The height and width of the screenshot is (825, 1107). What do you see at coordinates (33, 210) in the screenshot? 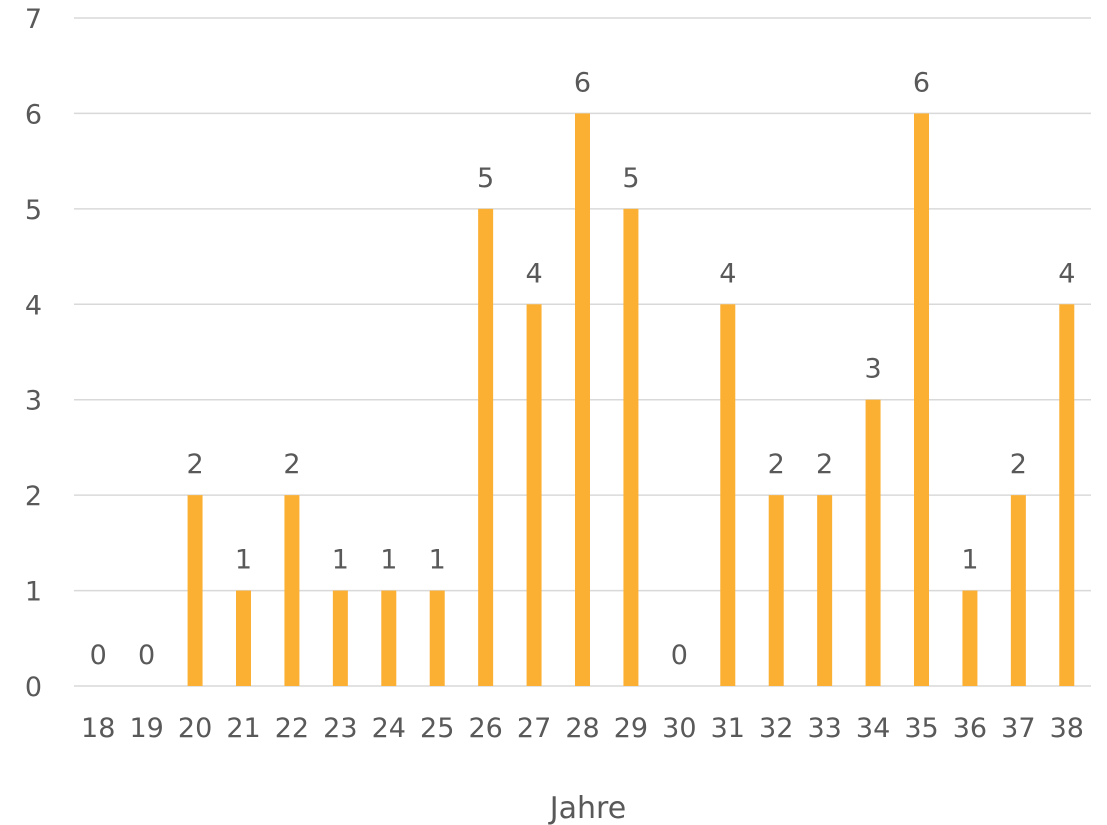
I see `y-tick-label: 5` at bounding box center [33, 210].